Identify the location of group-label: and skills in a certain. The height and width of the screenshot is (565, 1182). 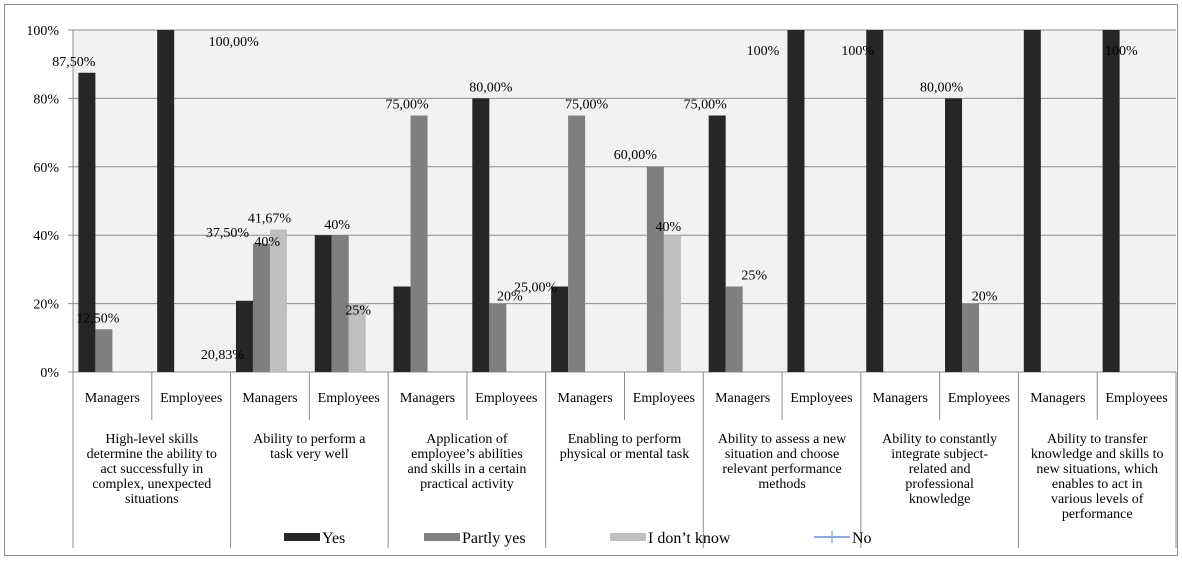
(466, 469).